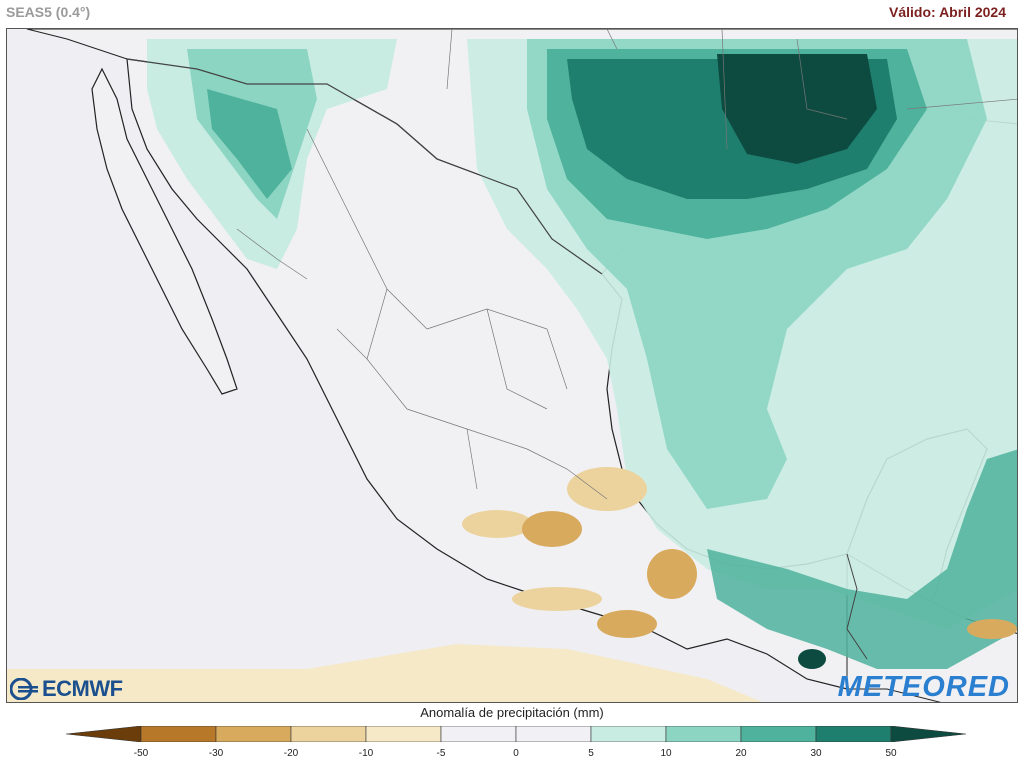 The image size is (1024, 766). Describe the element at coordinates (366, 753) in the screenshot. I see `colorbar-tick-label: -10` at that location.